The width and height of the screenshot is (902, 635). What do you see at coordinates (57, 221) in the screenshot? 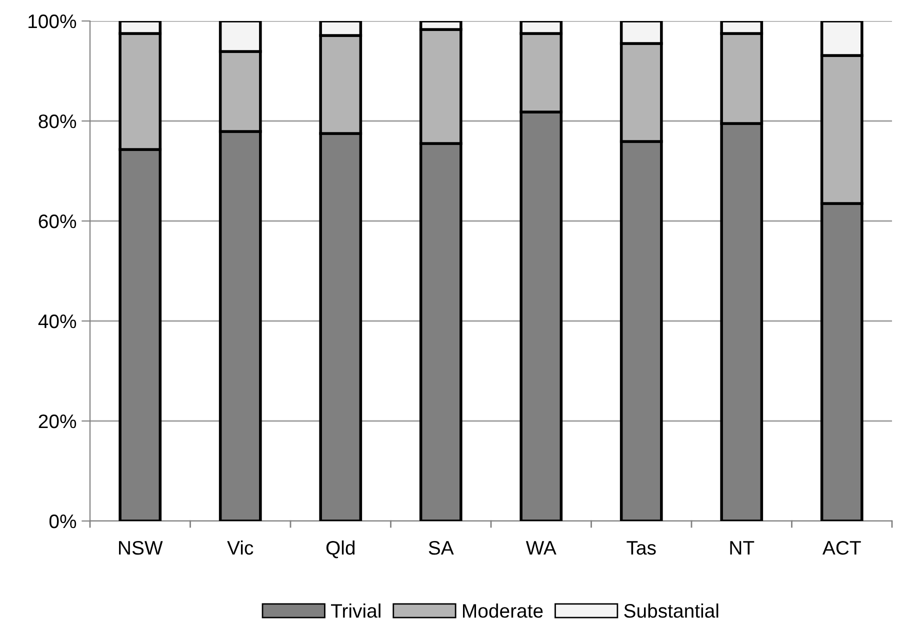
I see `y-tick-label: 60%` at bounding box center [57, 221].